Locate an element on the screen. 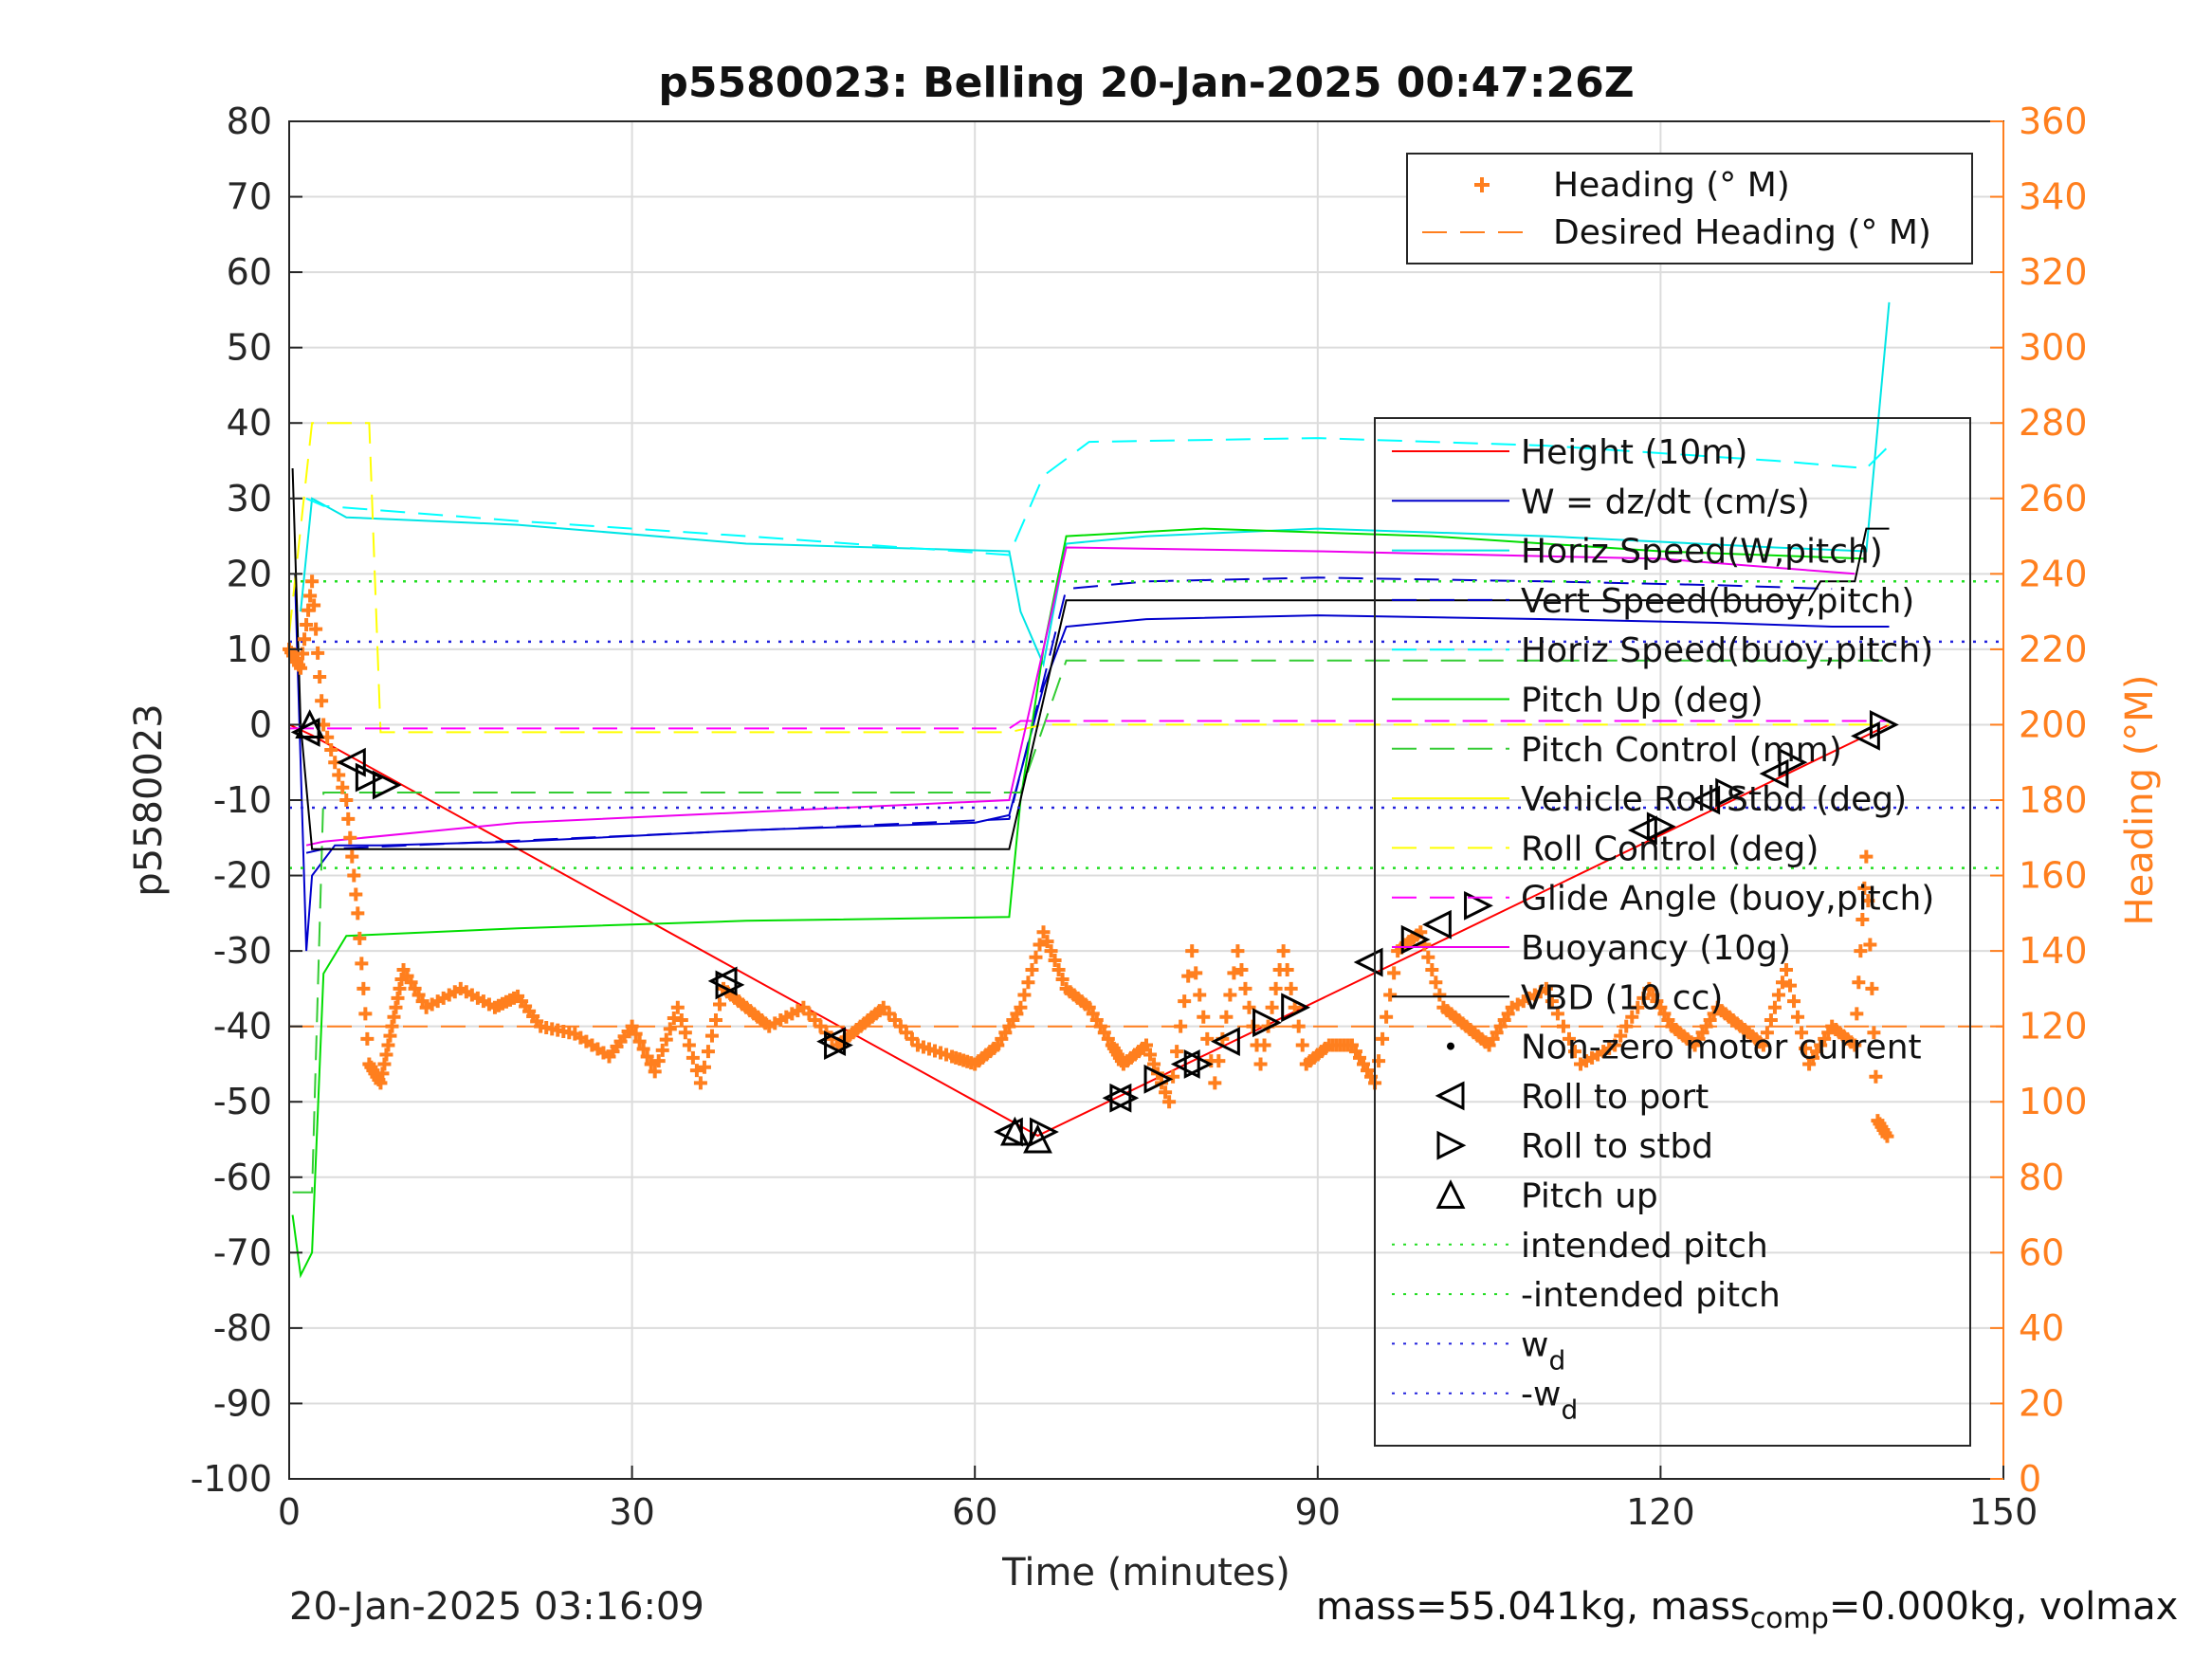  series-glide-angle-buoy-pitch is located at coordinates (1089, 725).